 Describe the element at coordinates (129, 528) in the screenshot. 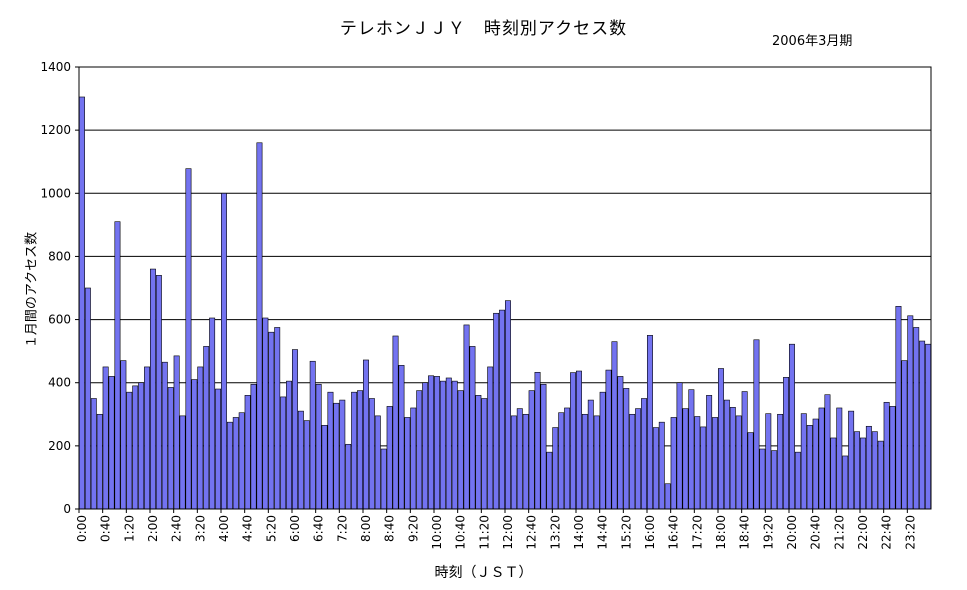

I see `x-tick-label: 1:20` at that location.